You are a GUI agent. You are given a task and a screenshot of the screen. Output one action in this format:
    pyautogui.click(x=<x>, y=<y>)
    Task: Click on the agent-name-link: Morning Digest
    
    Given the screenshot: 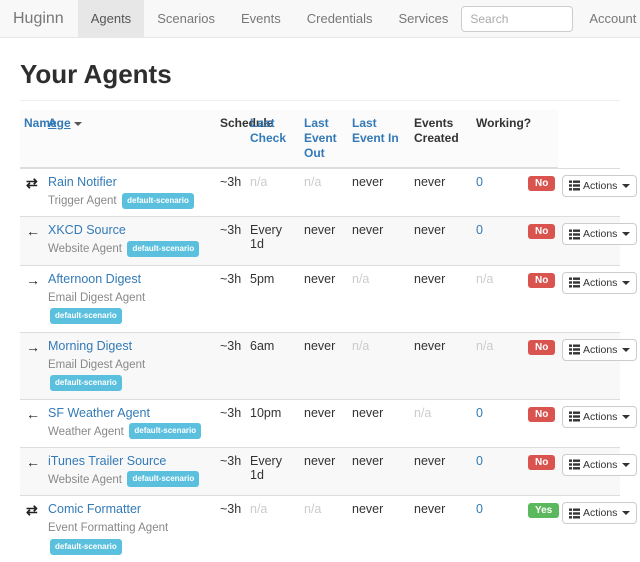 What is the action you would take?
    pyautogui.click(x=90, y=346)
    